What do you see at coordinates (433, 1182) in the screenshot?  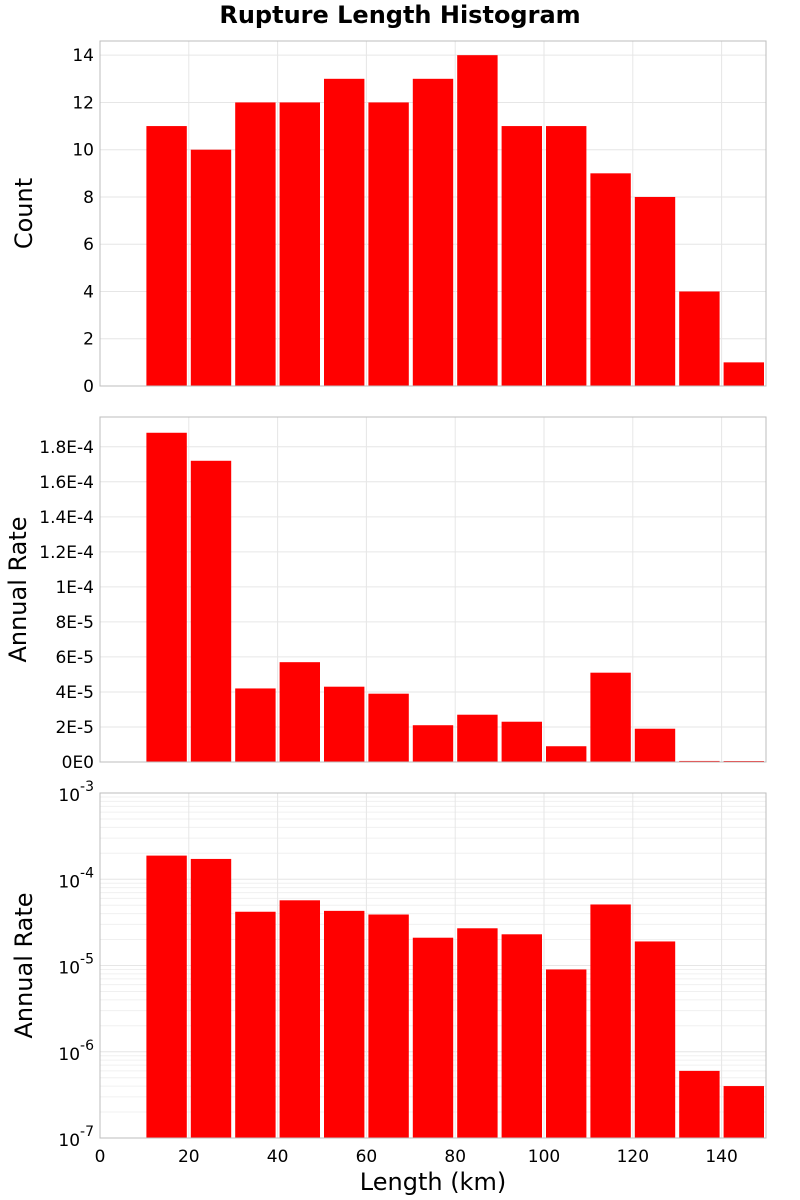 I see `x-axis-label: Length (km)` at bounding box center [433, 1182].